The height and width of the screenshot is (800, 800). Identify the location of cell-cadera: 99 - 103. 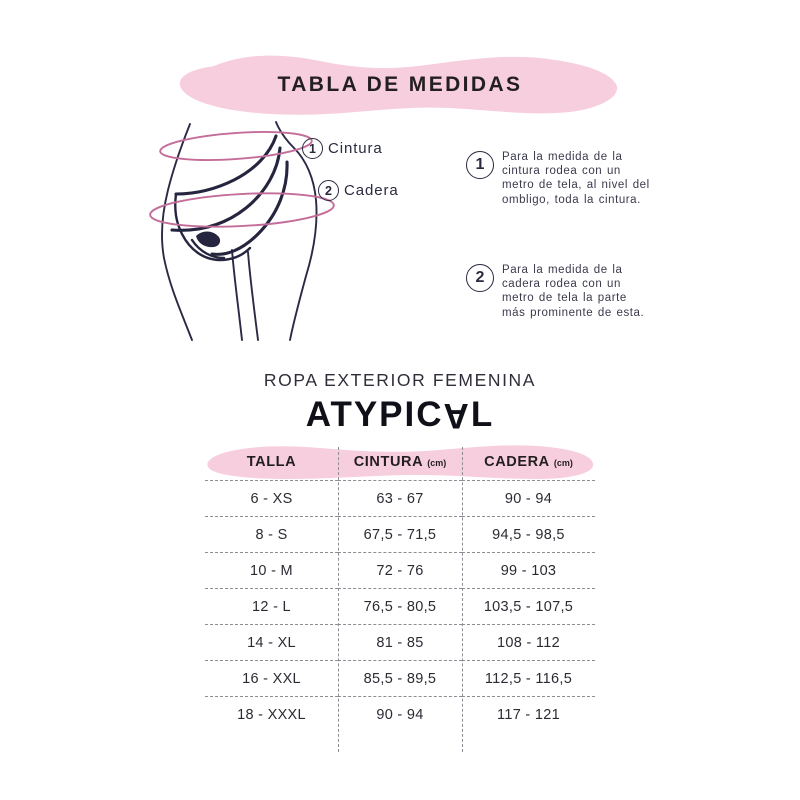
(528, 570).